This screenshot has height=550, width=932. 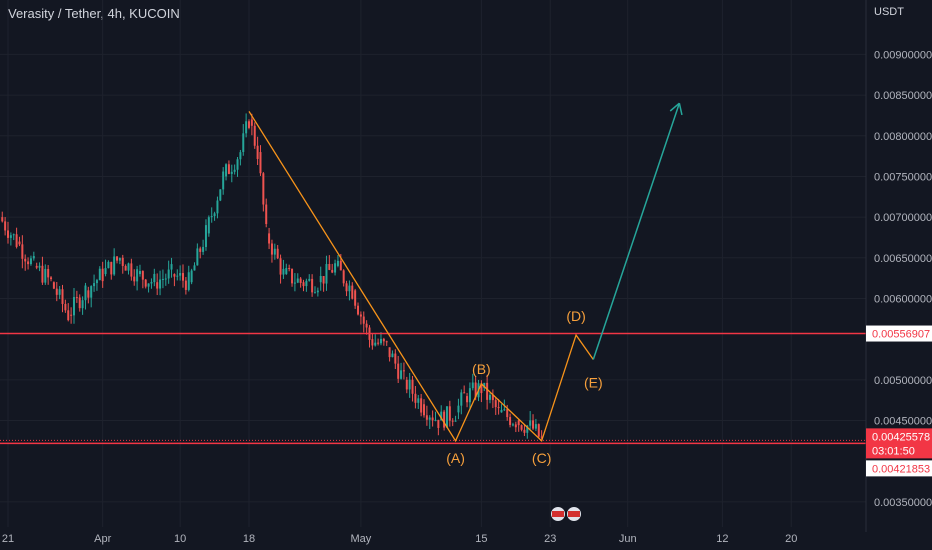 What do you see at coordinates (361, 539) in the screenshot?
I see `x-tick-label: May` at bounding box center [361, 539].